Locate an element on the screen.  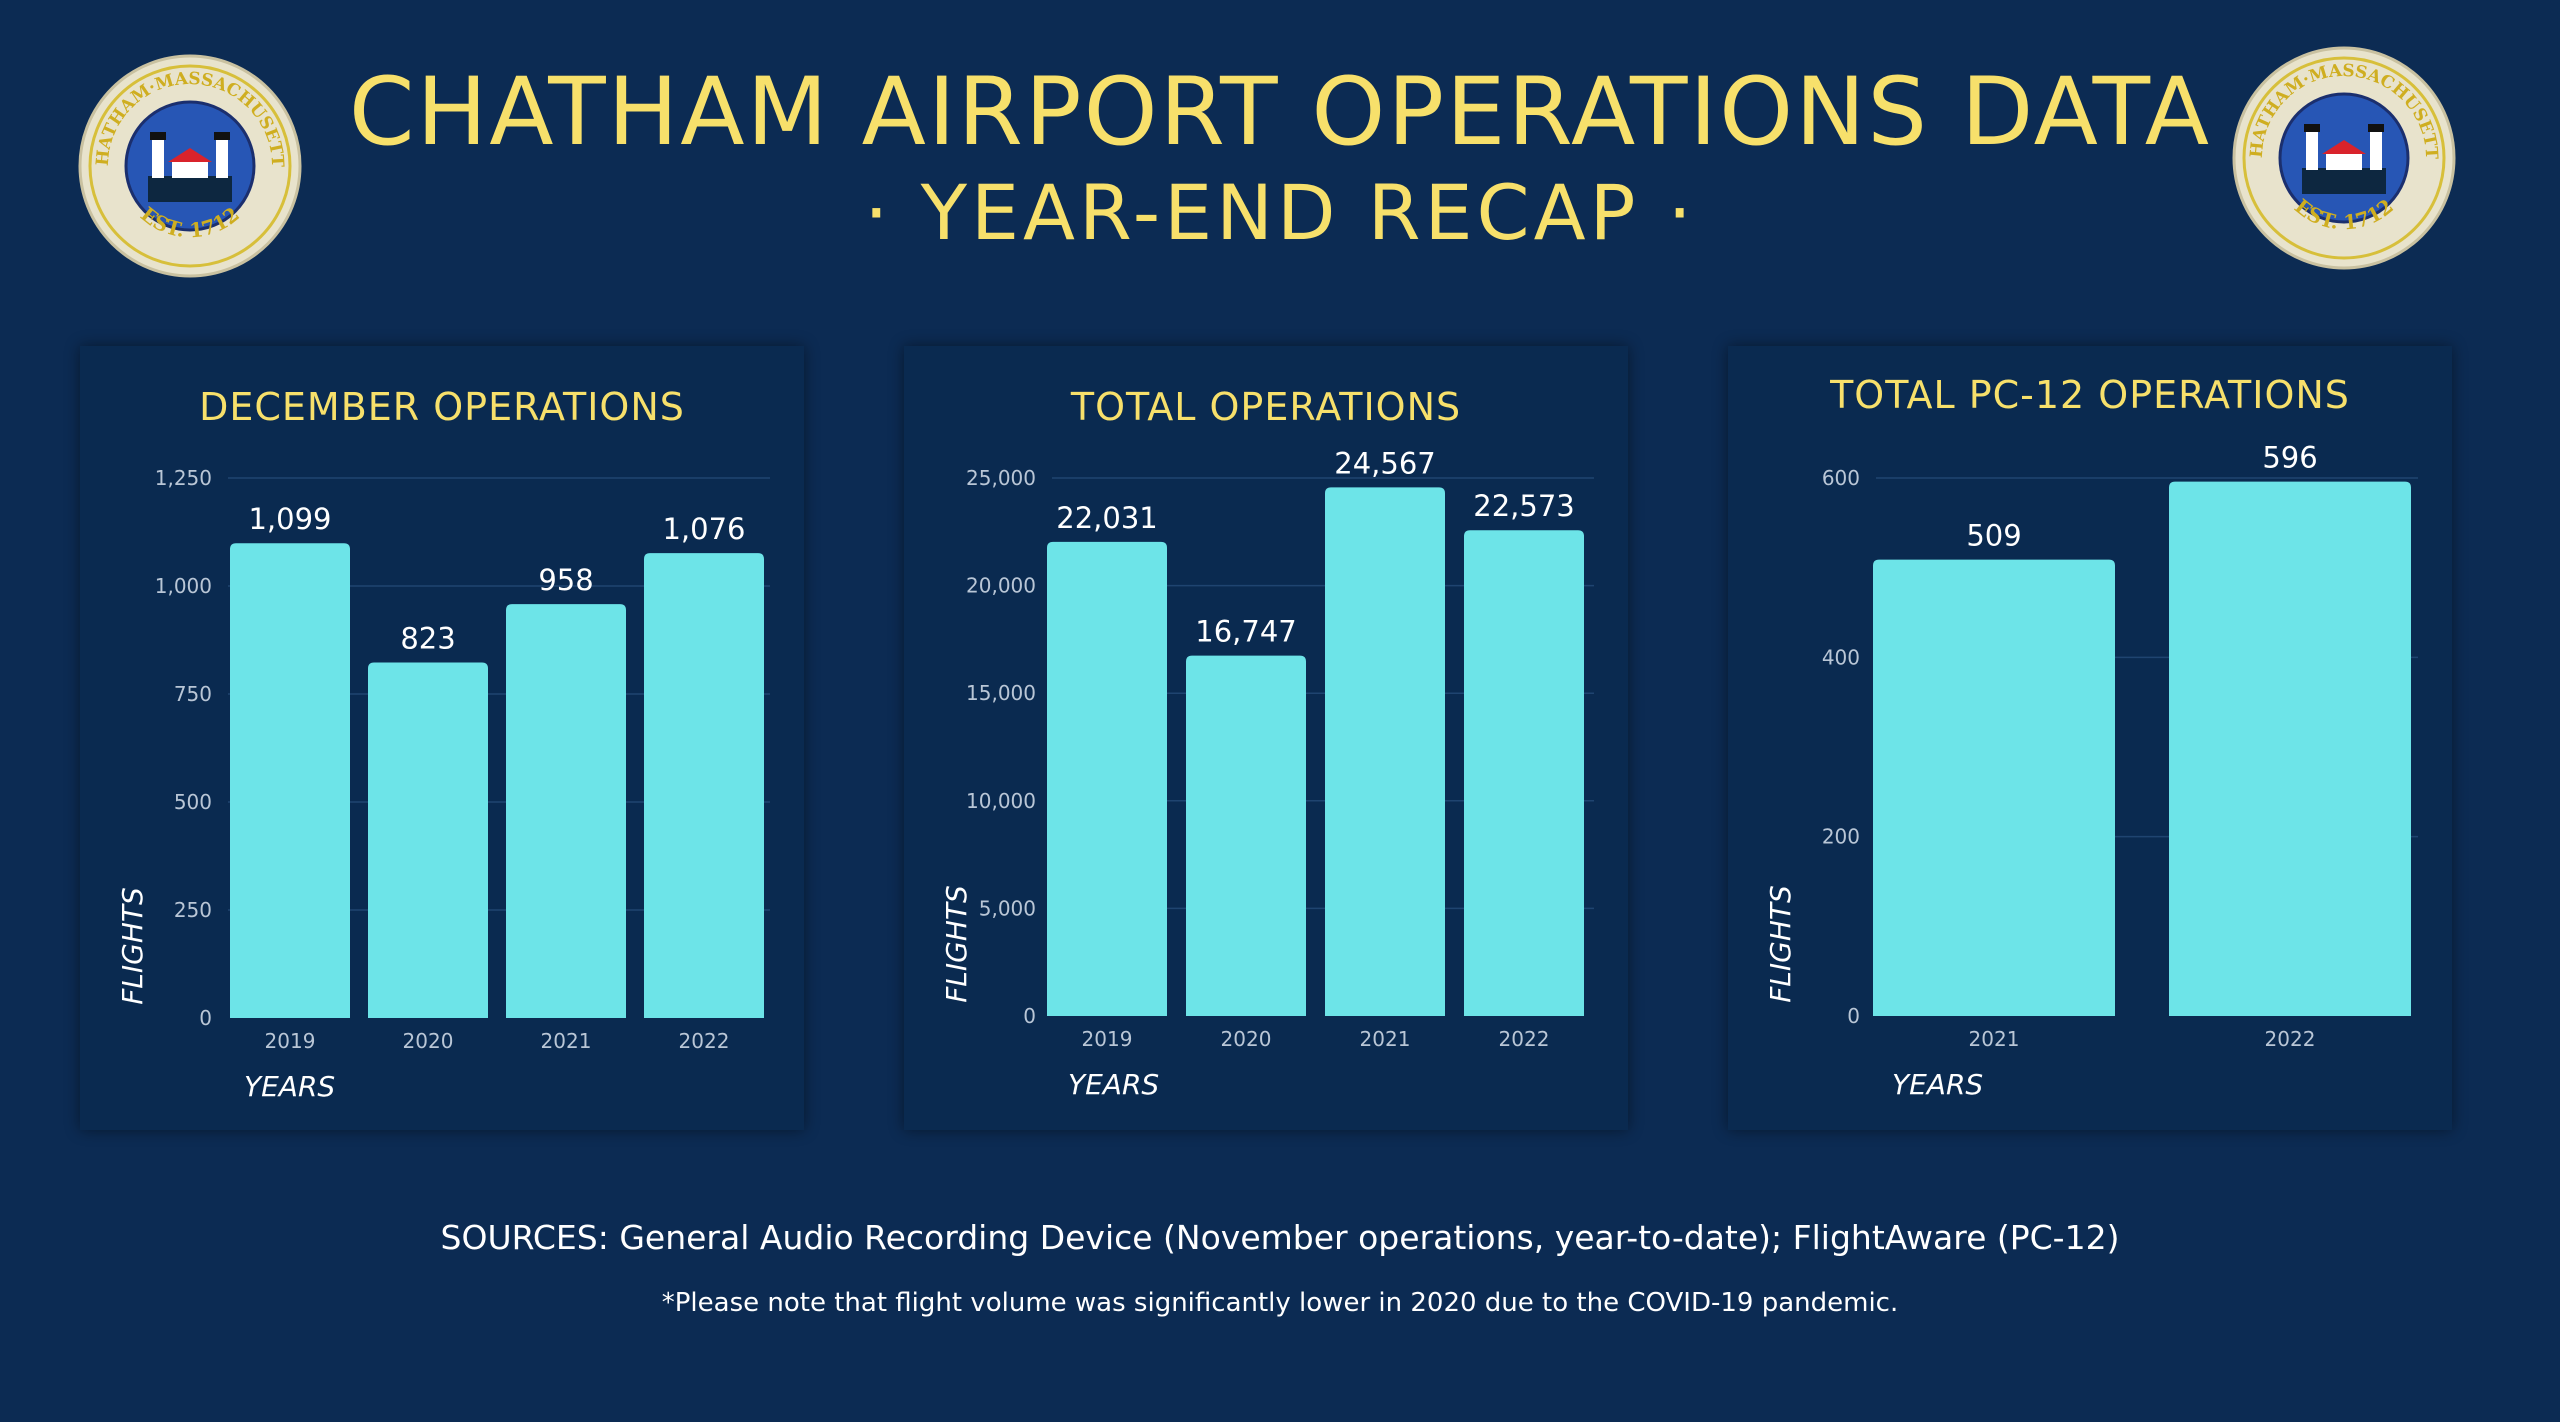
y-tick-label: 750 is located at coordinates (193, 694).